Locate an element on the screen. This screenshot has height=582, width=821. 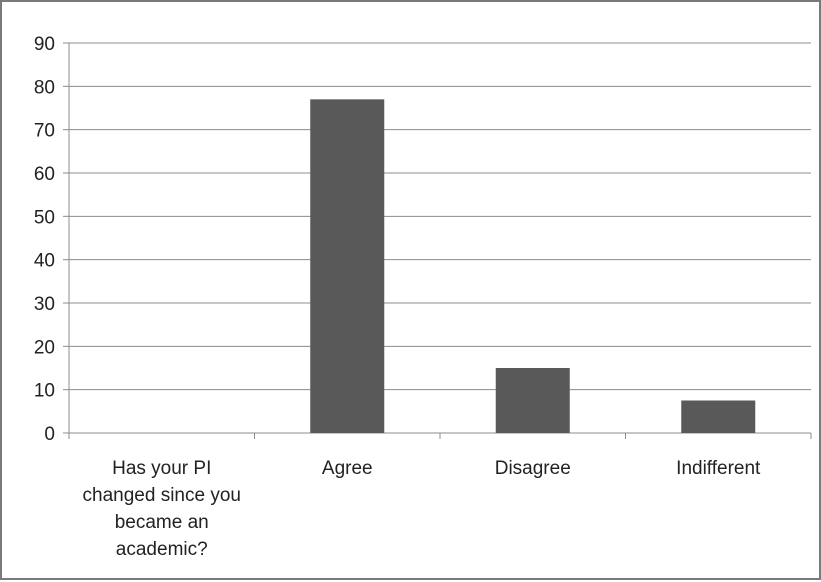
y-tick-label: 30 is located at coordinates (44, 304).